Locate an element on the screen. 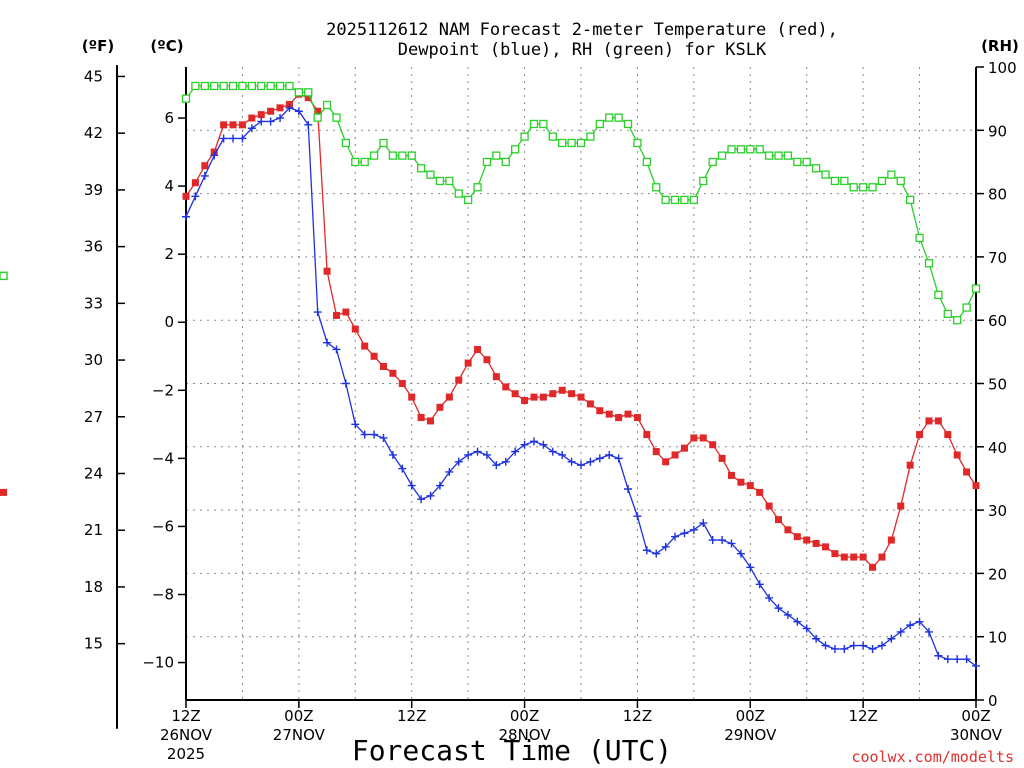 This screenshot has width=1024, height=768. rh-tick-label: 80 is located at coordinates (997, 195).